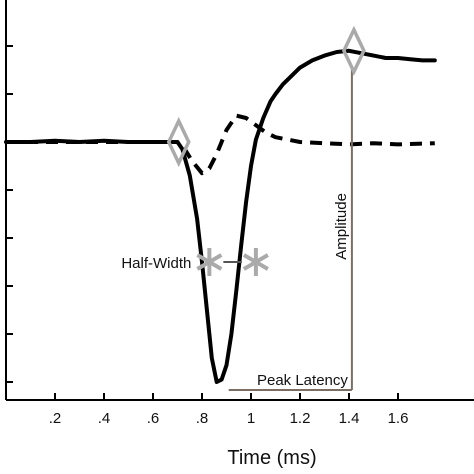  Describe the element at coordinates (349, 418) in the screenshot. I see `x-tick-label: 1.4` at that location.